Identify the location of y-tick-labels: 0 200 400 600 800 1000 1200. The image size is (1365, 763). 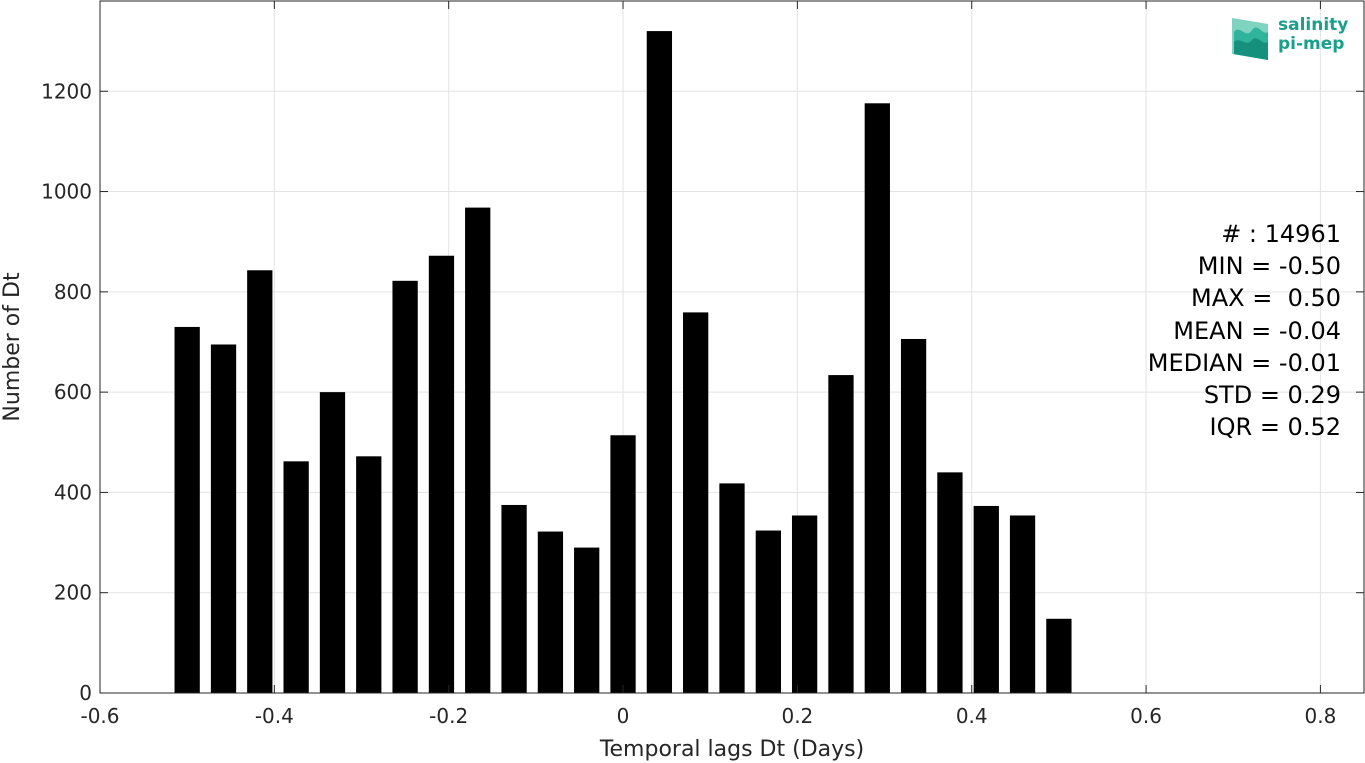
(66, 392).